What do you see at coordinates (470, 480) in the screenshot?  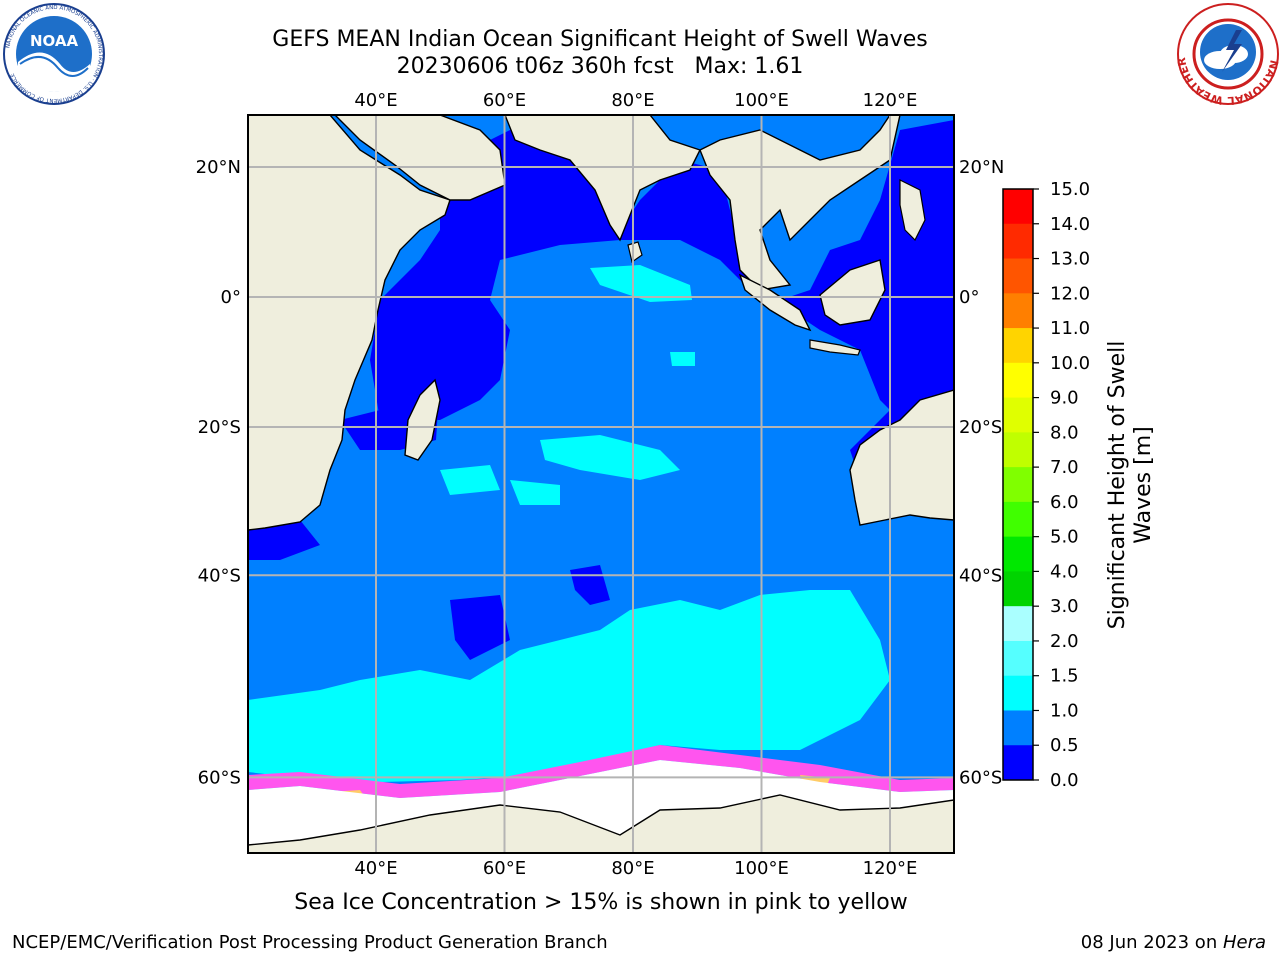 I see `swell-patch-central-west` at bounding box center [470, 480].